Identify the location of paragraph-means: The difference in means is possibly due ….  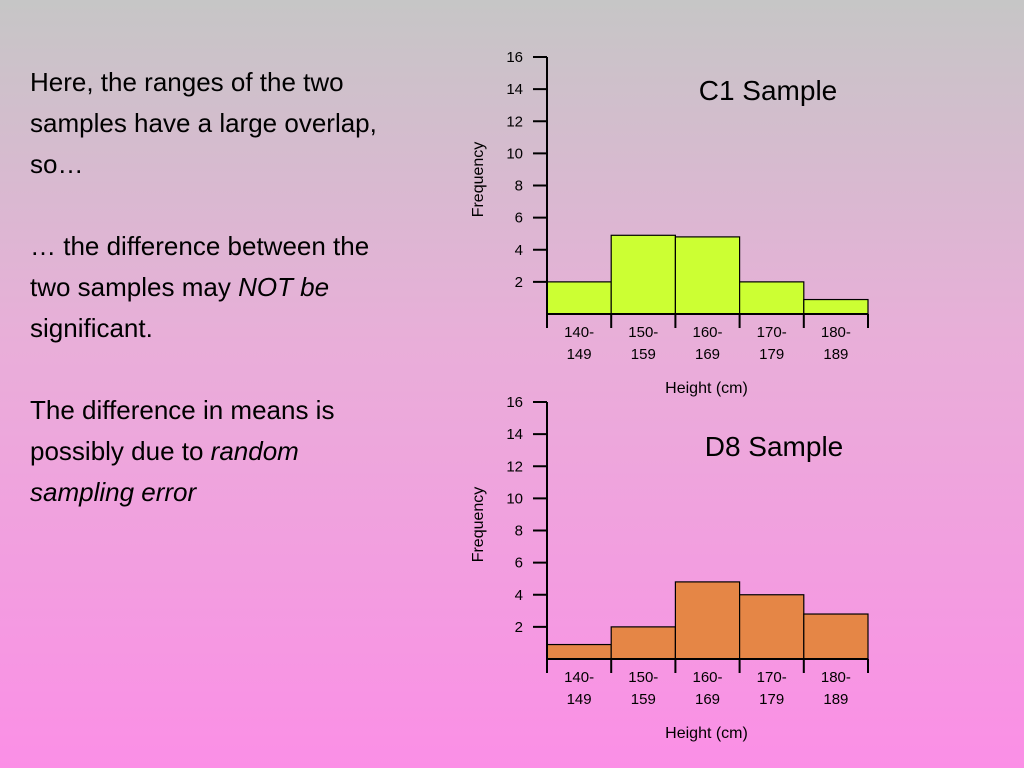
(210, 451).